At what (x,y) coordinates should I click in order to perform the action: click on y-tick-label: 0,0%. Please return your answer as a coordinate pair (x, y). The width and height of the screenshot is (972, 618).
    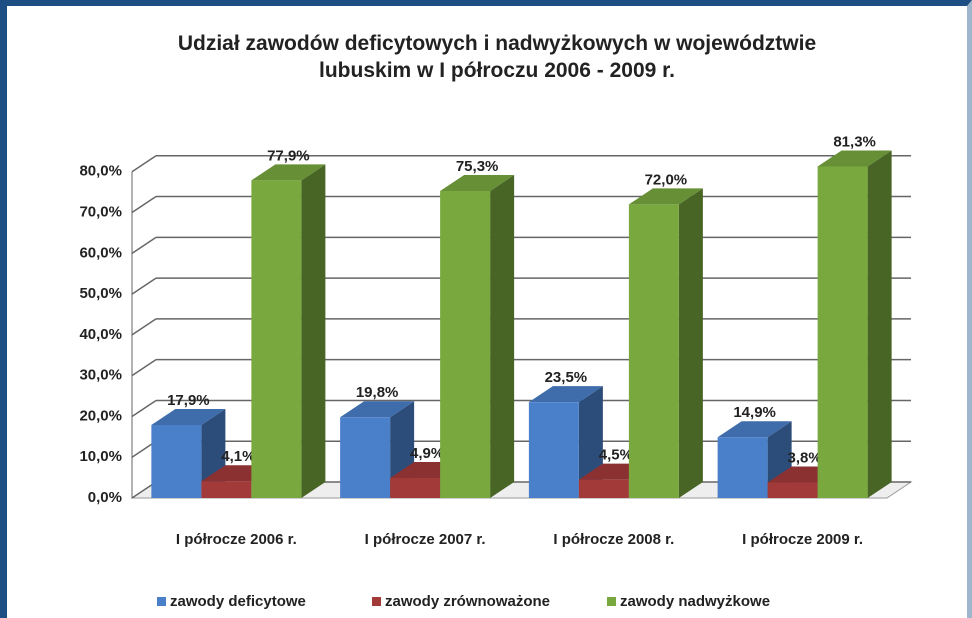
    Looking at the image, I should click on (105, 497).